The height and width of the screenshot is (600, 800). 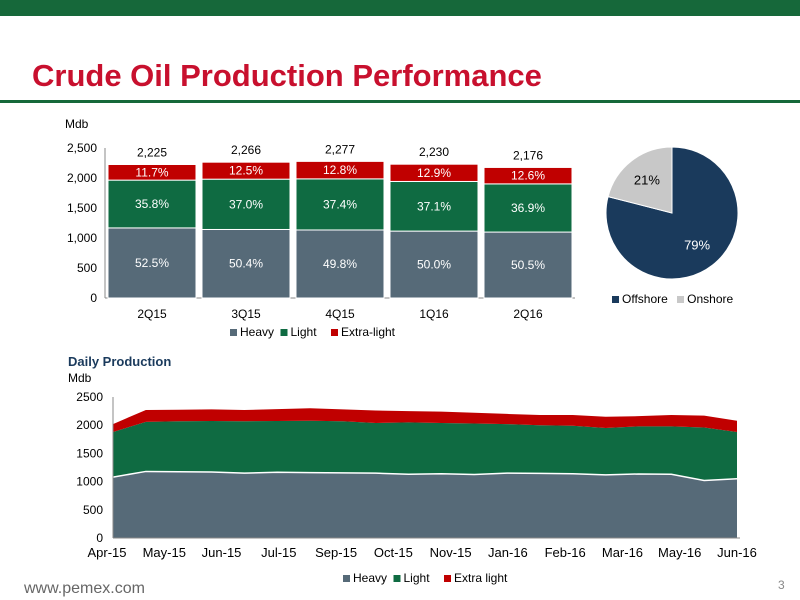 I want to click on bar-share-label: 37.1%, so click(x=434, y=206).